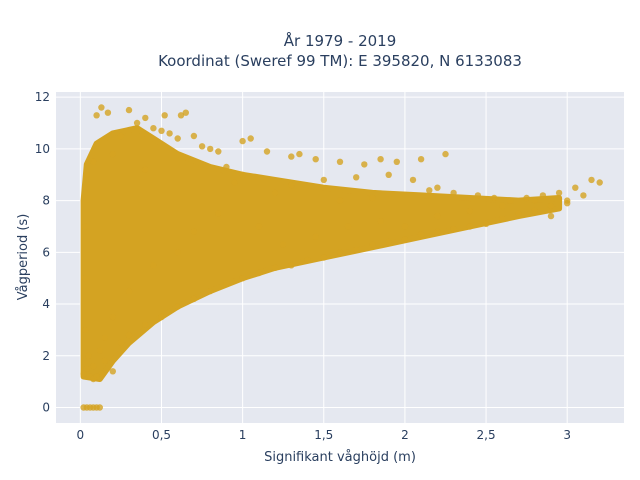 The height and width of the screenshot is (480, 640). Describe the element at coordinates (486, 435) in the screenshot. I see `x-tick-label: 2,5` at that location.